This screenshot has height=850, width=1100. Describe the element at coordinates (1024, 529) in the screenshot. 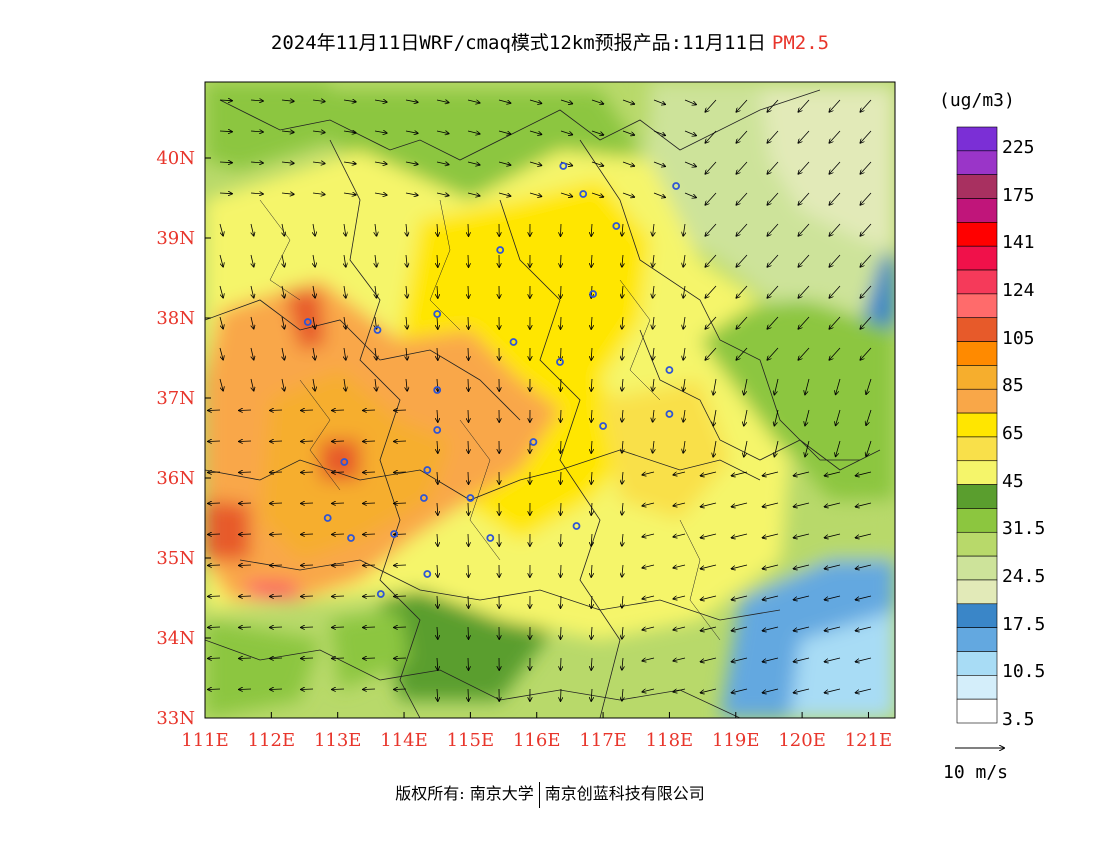

I see `legend-label: 31.5` at that location.